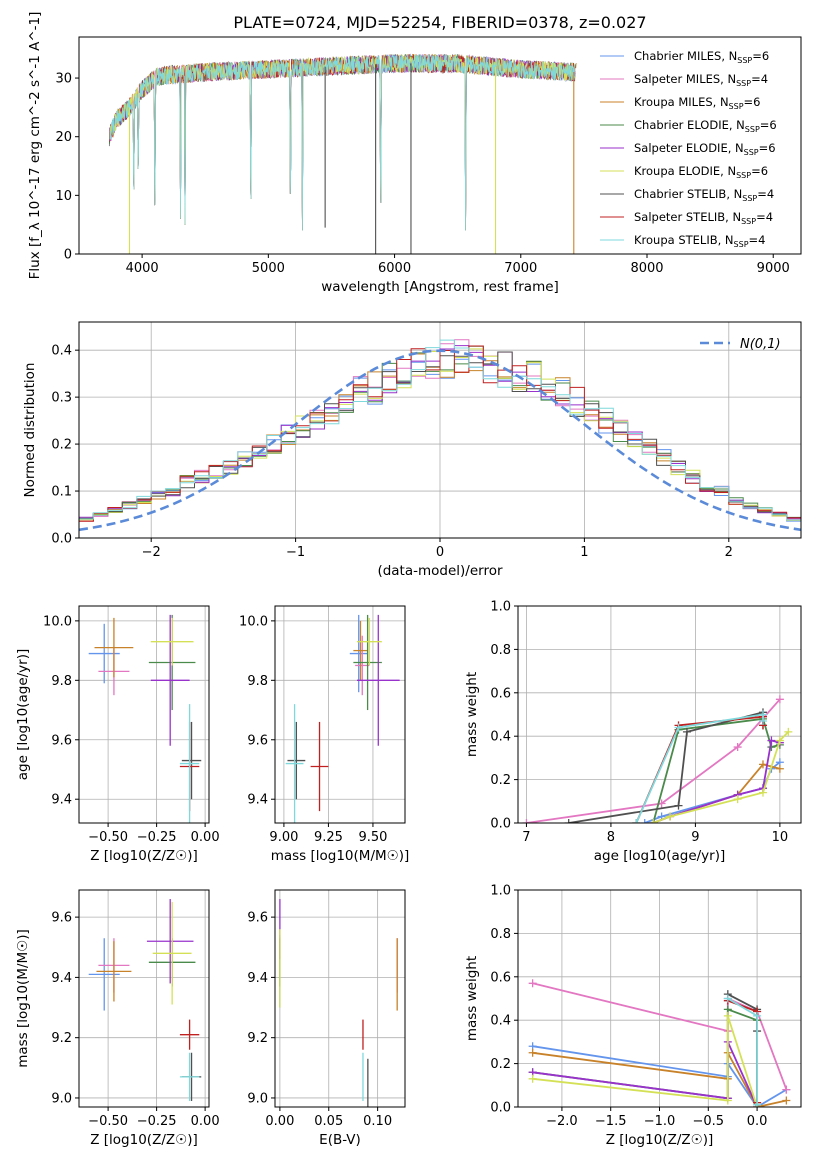 This screenshot has height=1170, width=819. What do you see at coordinates (705, 126) in the screenshot?
I see `legend-label: Chabrier ELODIE, NSSP=6` at bounding box center [705, 126].